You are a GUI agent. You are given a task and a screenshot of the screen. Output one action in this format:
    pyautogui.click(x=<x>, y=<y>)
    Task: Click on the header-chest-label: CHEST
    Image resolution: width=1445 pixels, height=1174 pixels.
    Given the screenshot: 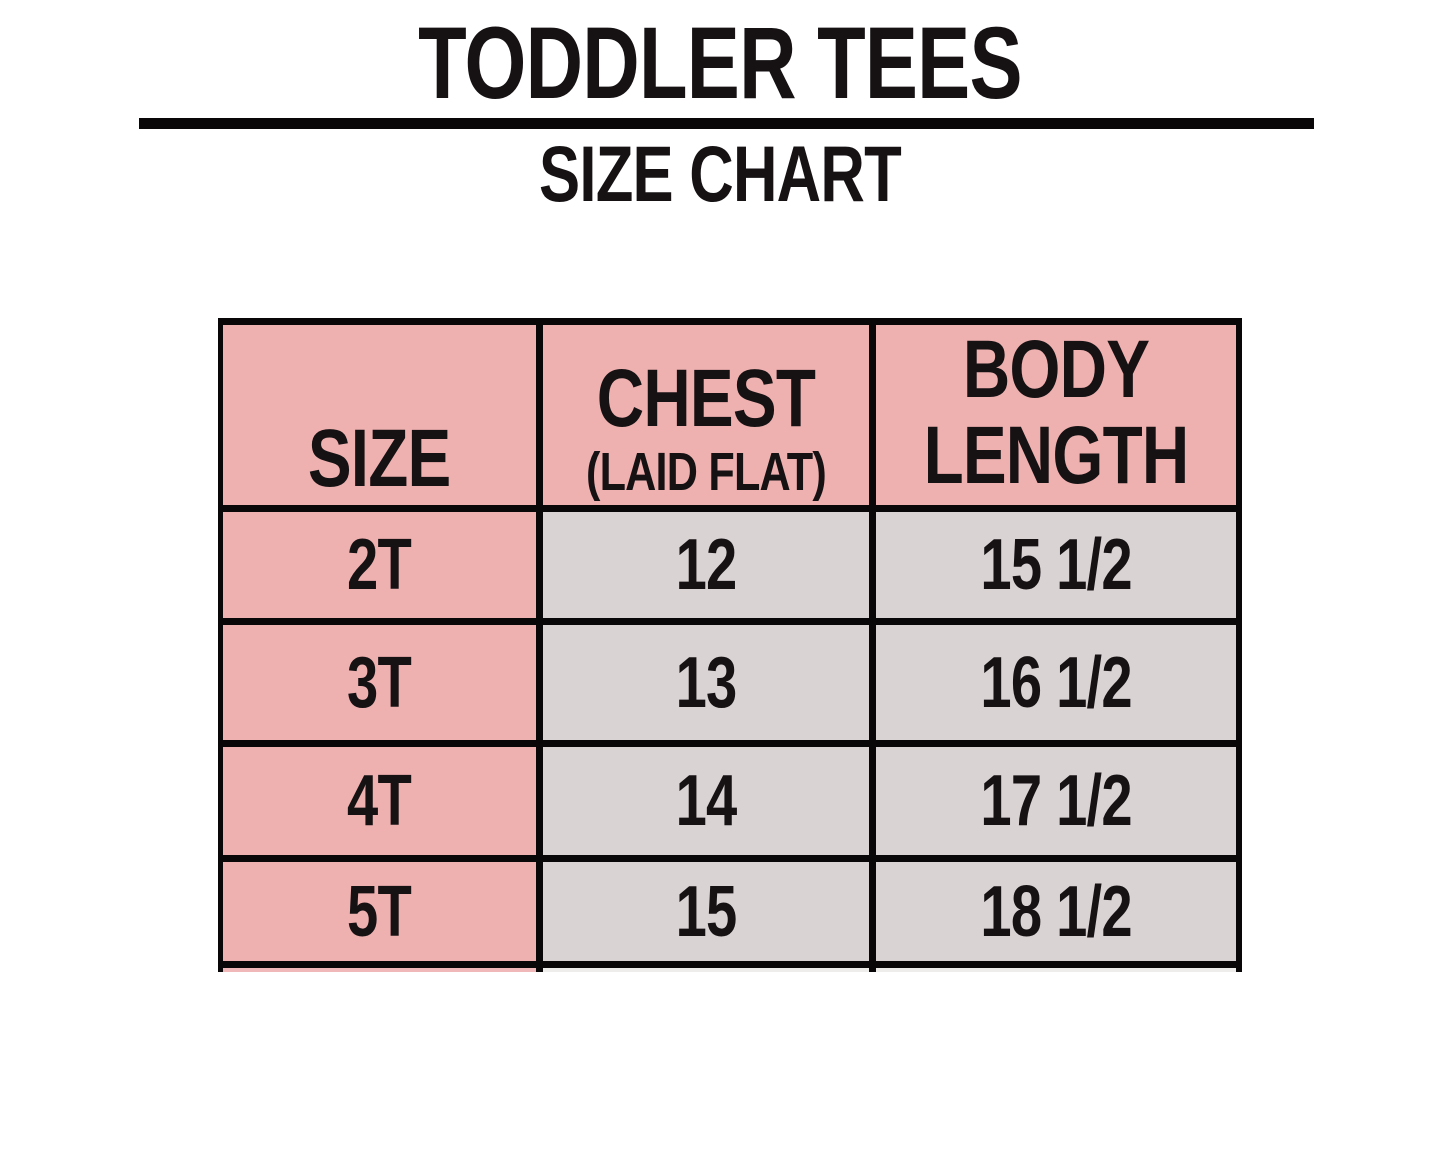 What is the action you would take?
    pyautogui.click(x=706, y=398)
    